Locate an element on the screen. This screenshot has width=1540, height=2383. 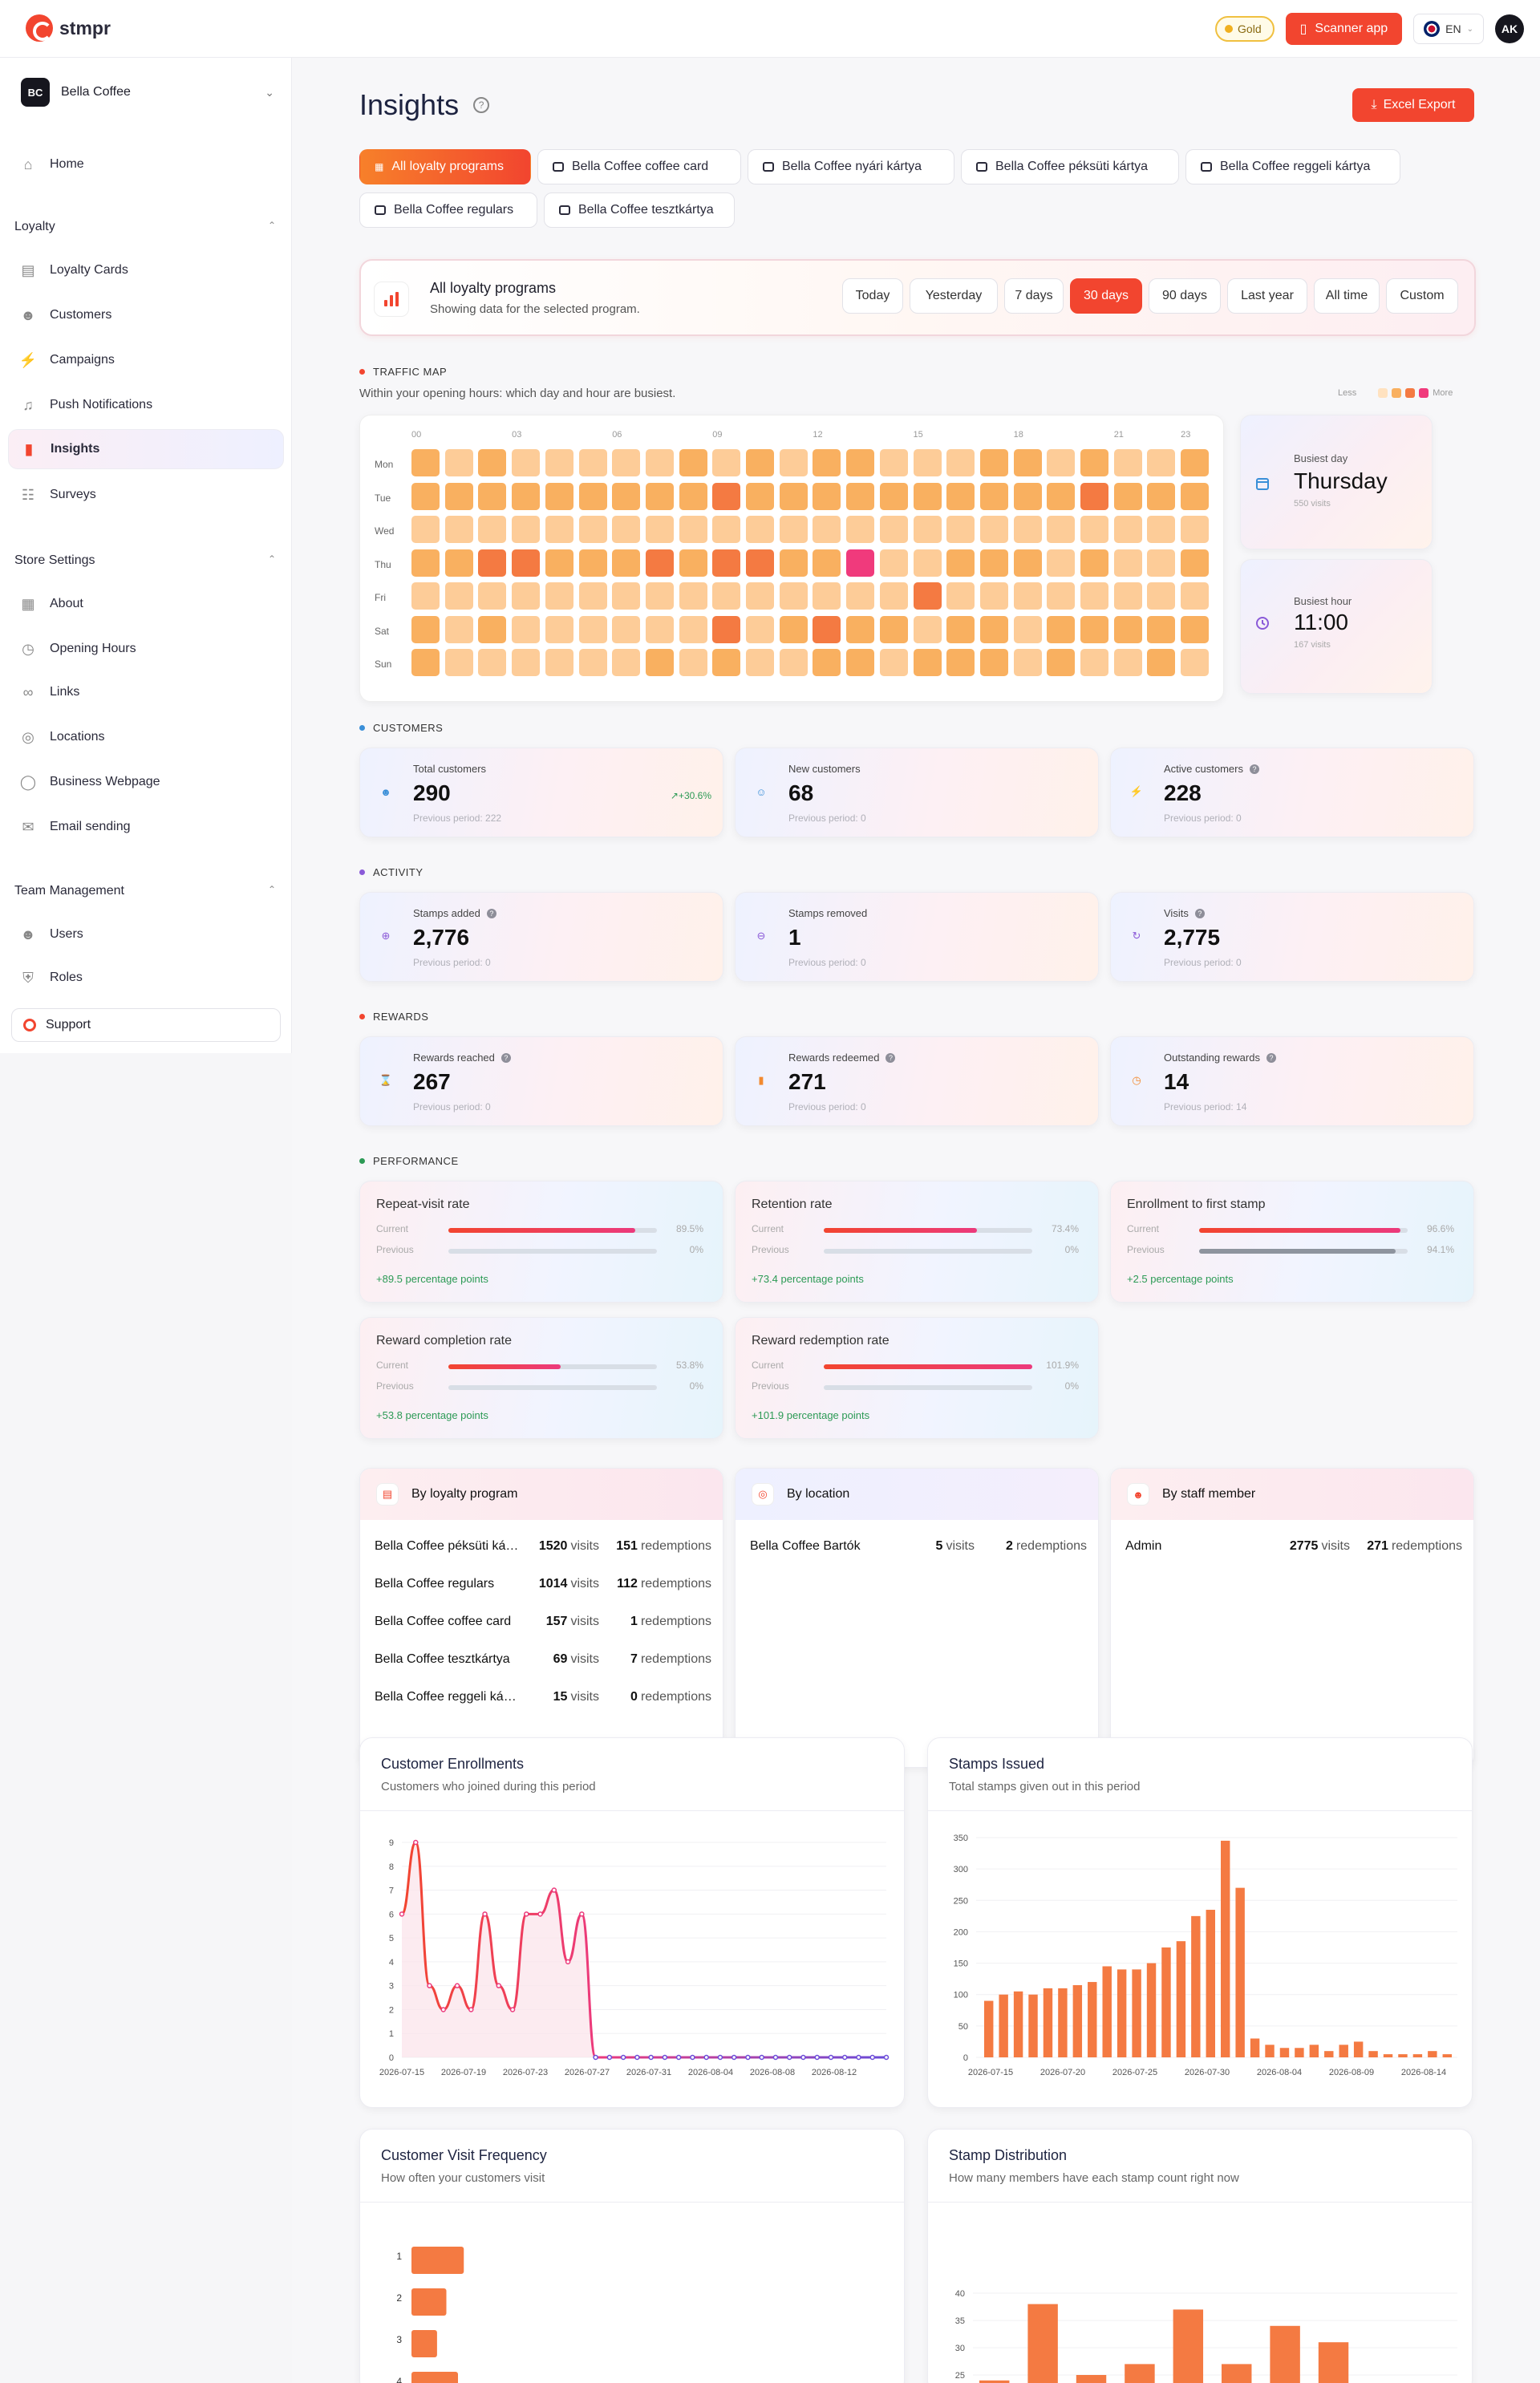
sidebar-item-links: ∞ Links is located at coordinates (146, 692).